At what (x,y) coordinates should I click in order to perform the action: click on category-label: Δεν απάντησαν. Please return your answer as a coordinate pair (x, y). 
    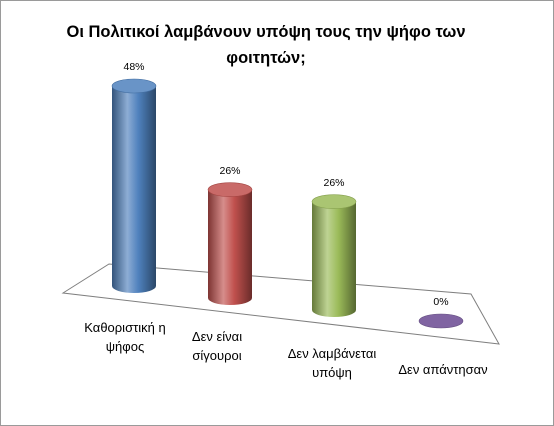
    Looking at the image, I should click on (443, 369).